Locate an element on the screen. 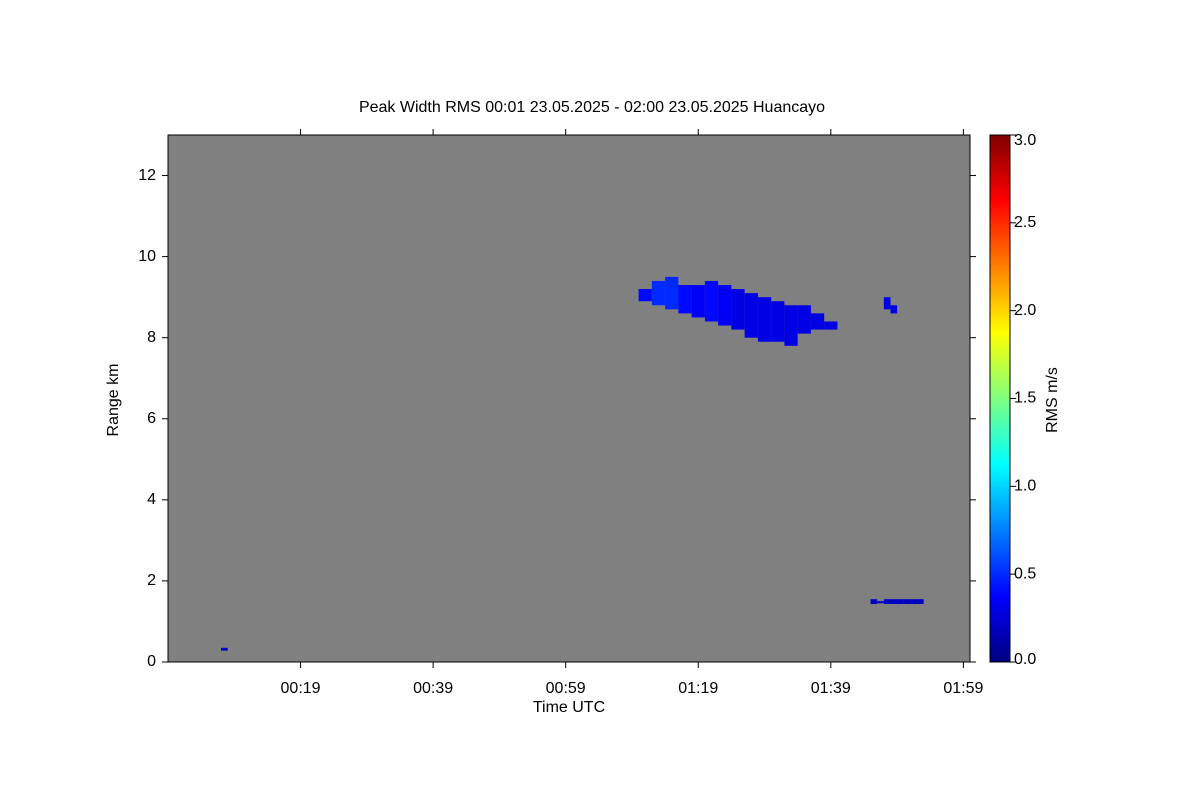 The width and height of the screenshot is (1200, 800). x-tick-label: 00:19 is located at coordinates (301, 688).